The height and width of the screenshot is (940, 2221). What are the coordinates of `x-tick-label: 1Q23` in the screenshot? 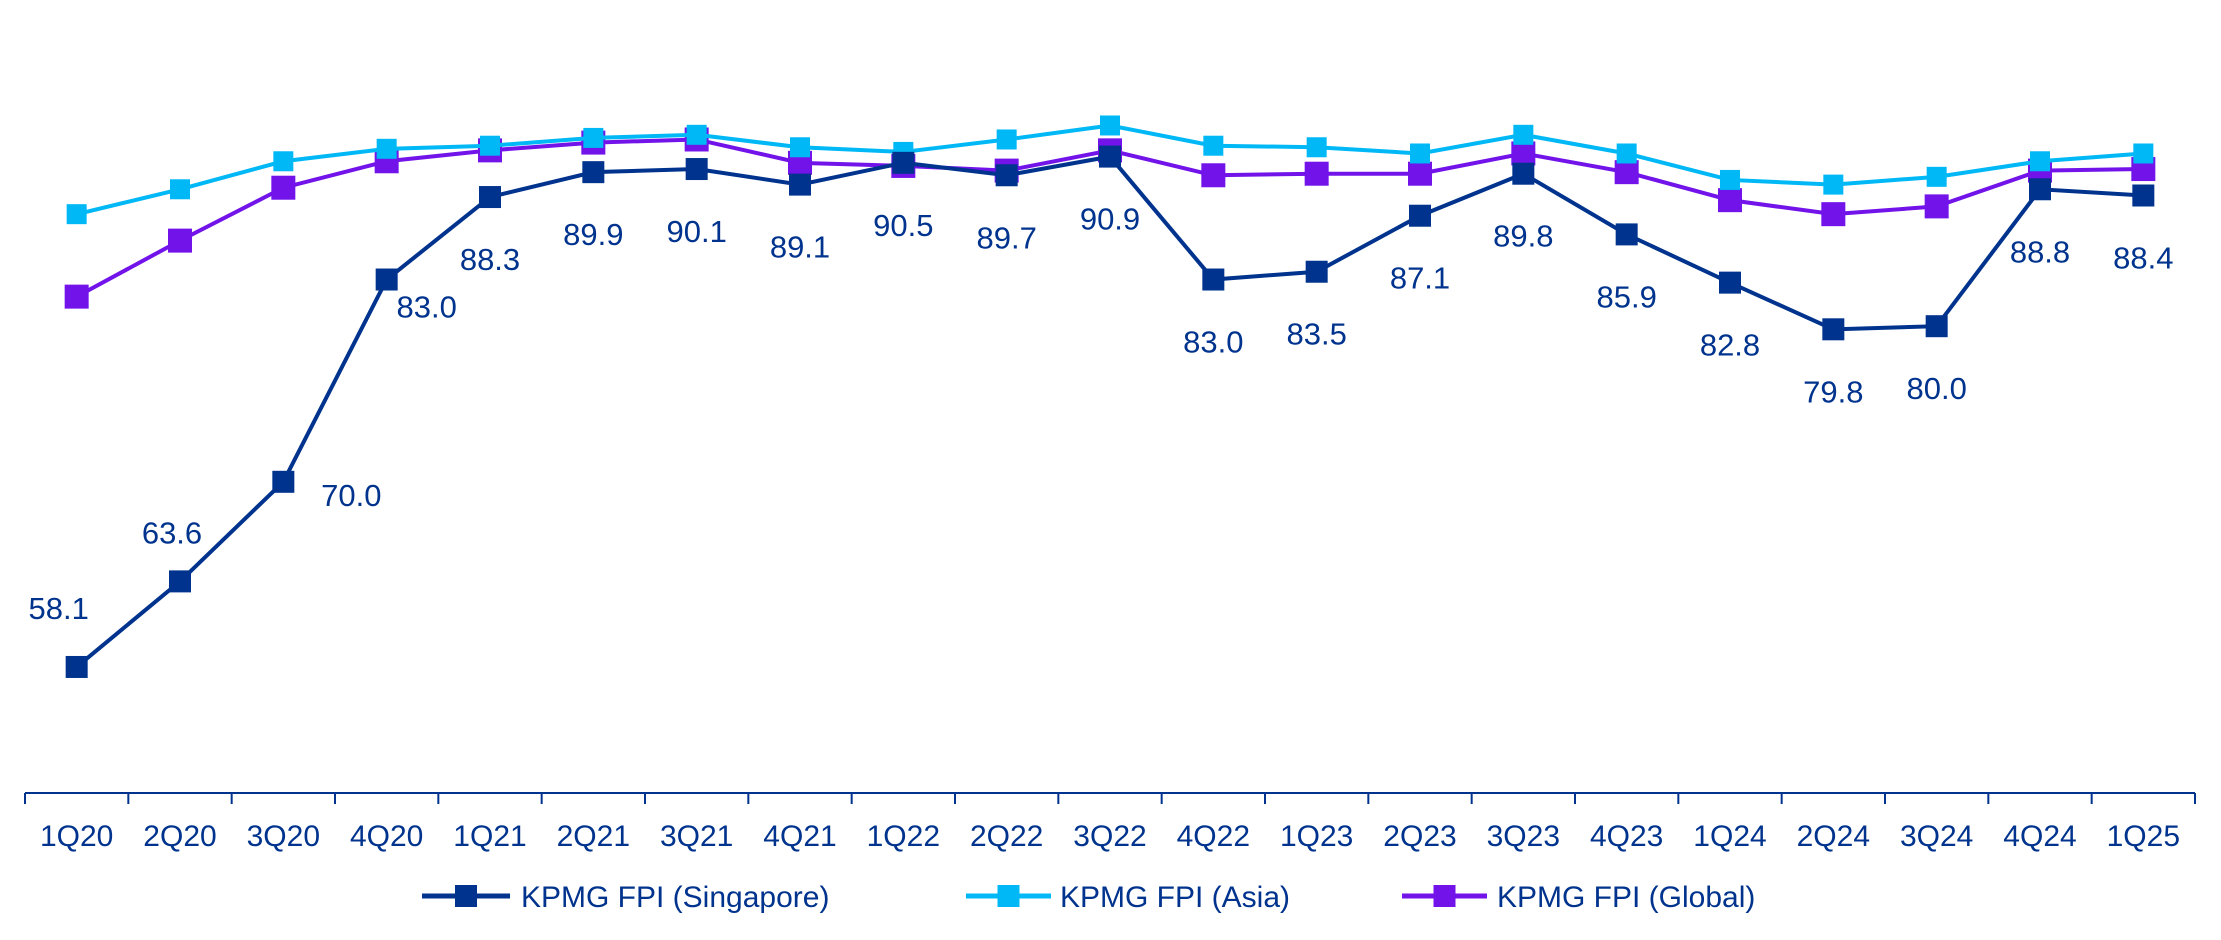 It's located at (1316, 836).